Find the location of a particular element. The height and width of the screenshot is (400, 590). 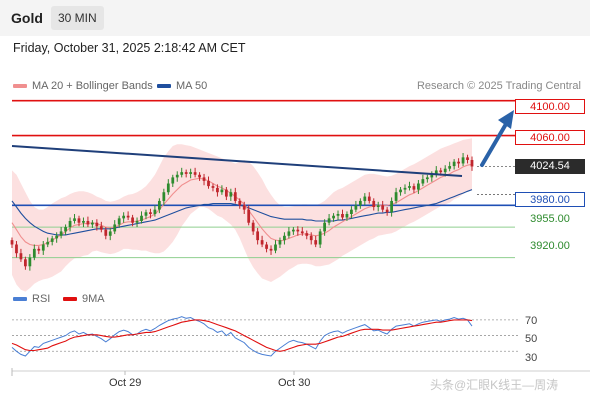

timestamp: Friday, October 31, 2025 2:18:42 AM CET is located at coordinates (129, 48).